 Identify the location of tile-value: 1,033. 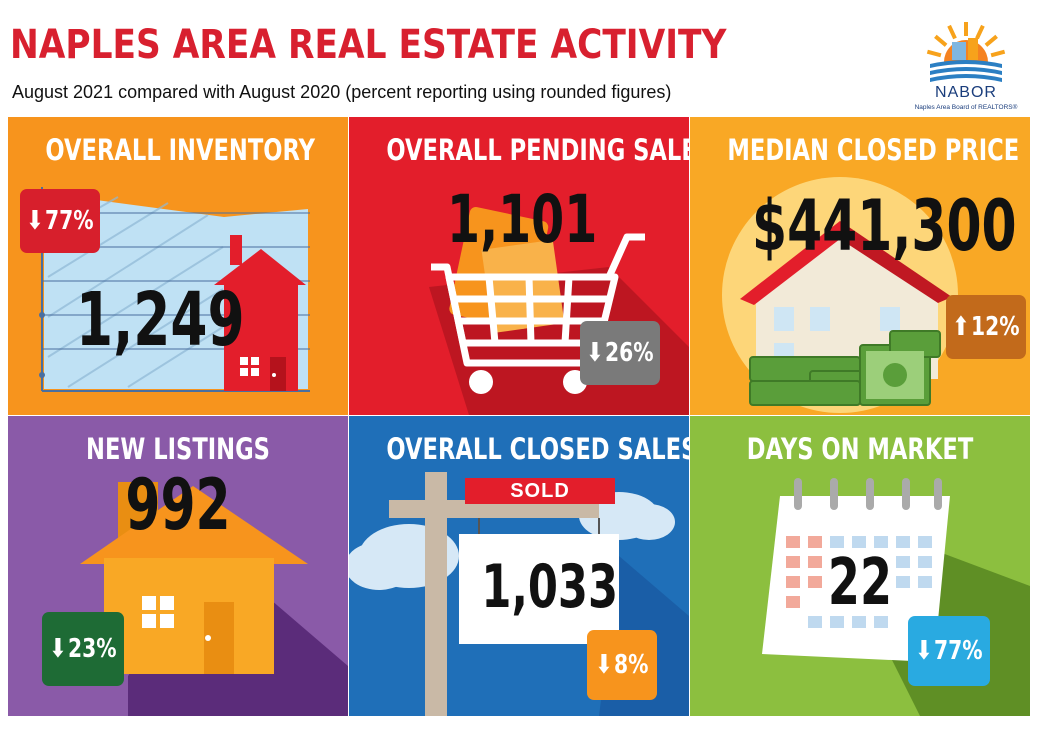
(550, 587).